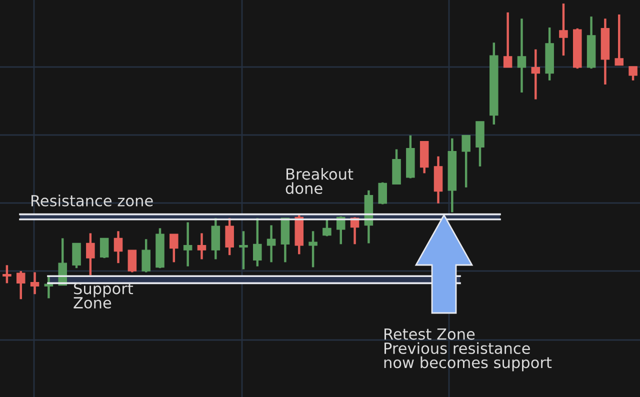 This screenshot has height=397, width=640. I want to click on text: Retest Zone Previous resistance now becomes support, so click(468, 350).